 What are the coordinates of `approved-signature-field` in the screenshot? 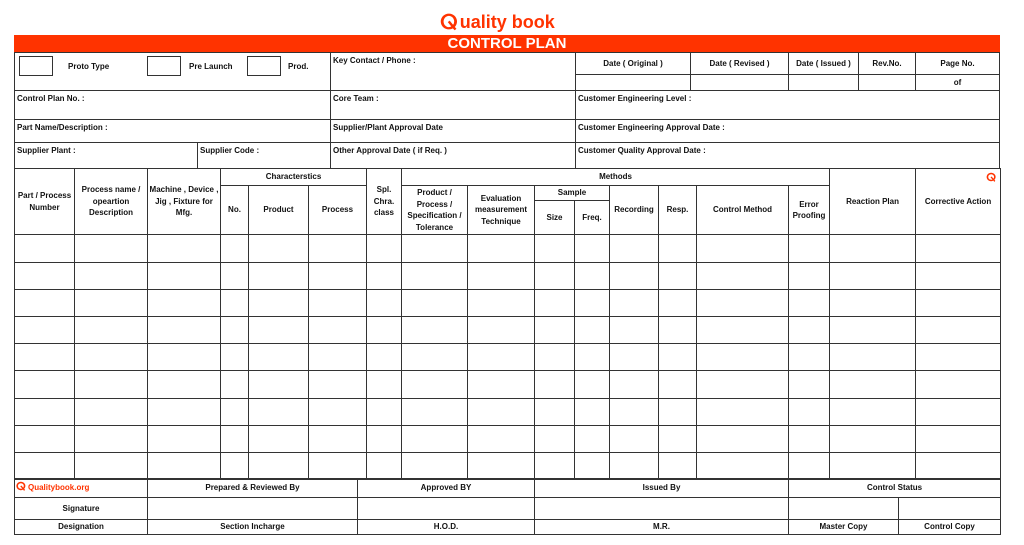 It's located at (446, 508).